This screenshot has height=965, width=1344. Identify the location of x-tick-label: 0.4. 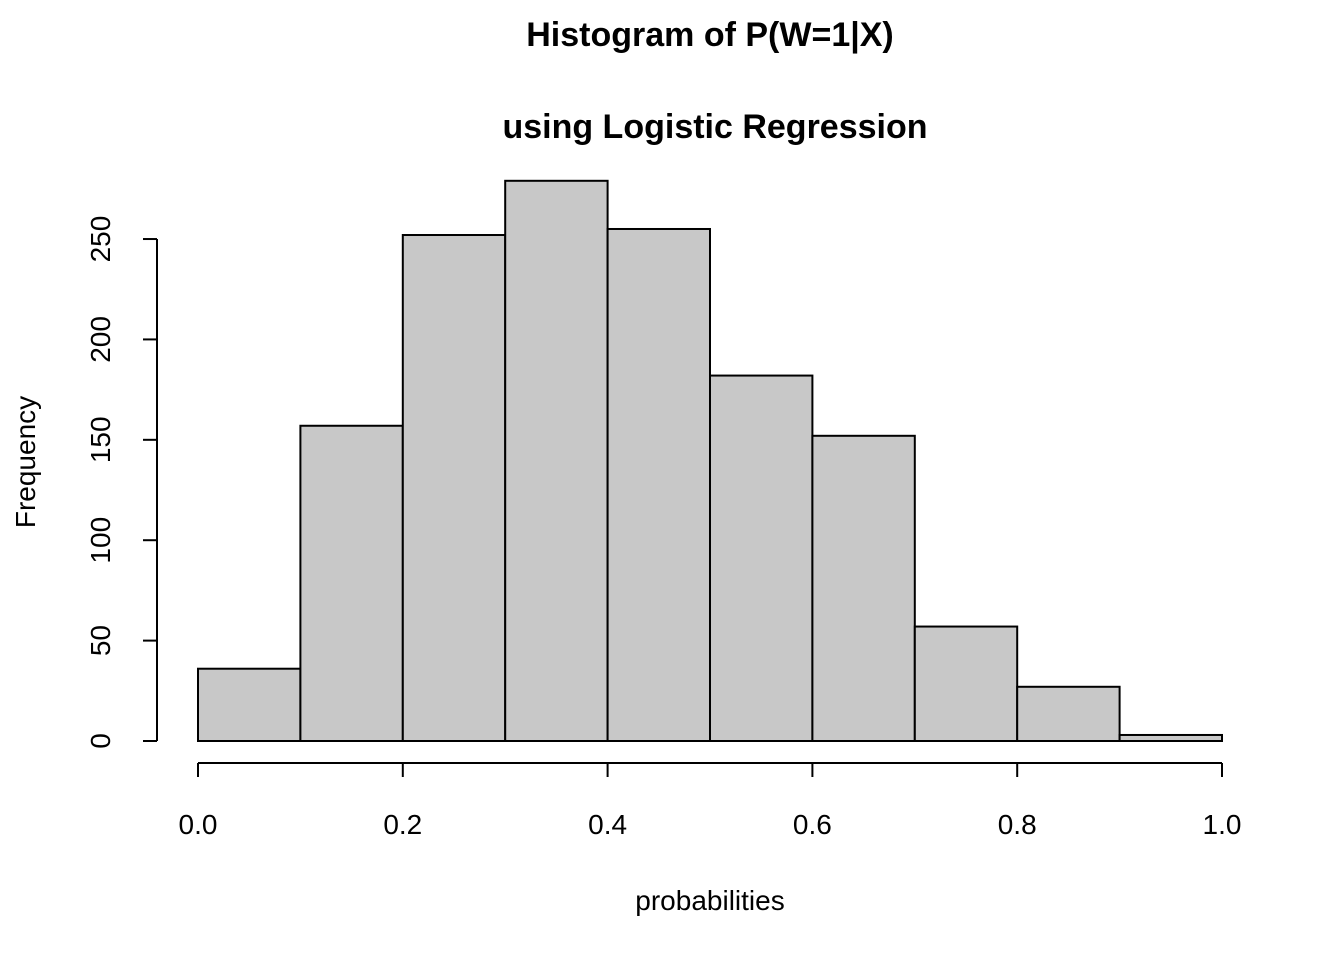
(607, 824).